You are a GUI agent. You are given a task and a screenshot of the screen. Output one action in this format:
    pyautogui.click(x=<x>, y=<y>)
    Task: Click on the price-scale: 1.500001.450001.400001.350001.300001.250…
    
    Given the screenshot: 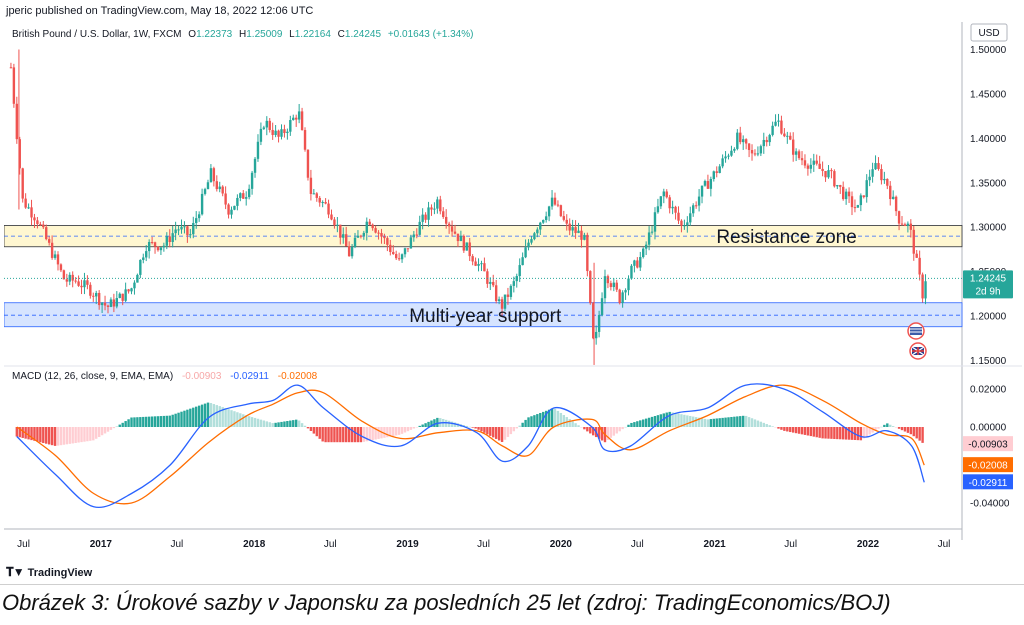 What is the action you would take?
    pyautogui.click(x=988, y=206)
    